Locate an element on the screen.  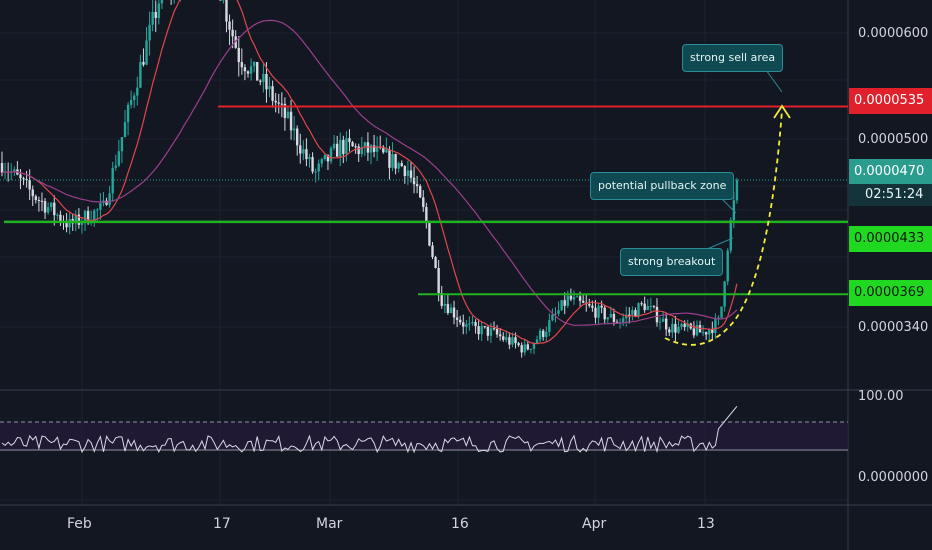
projection-arrow is located at coordinates (782, 111).